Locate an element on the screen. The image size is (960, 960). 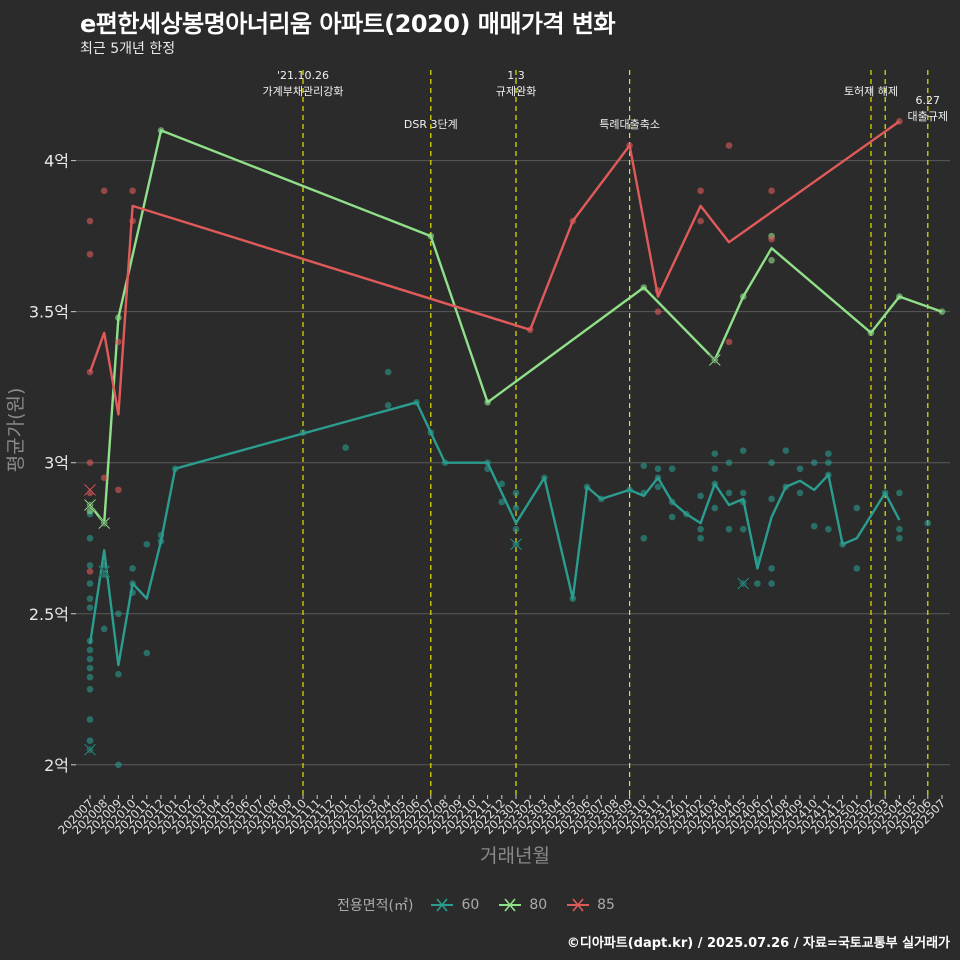
legend-label-80: 80 is located at coordinates (538, 905).